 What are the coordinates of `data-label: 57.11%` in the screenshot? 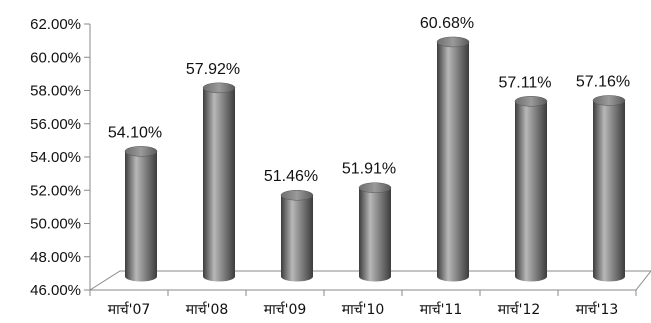 It's located at (524, 82).